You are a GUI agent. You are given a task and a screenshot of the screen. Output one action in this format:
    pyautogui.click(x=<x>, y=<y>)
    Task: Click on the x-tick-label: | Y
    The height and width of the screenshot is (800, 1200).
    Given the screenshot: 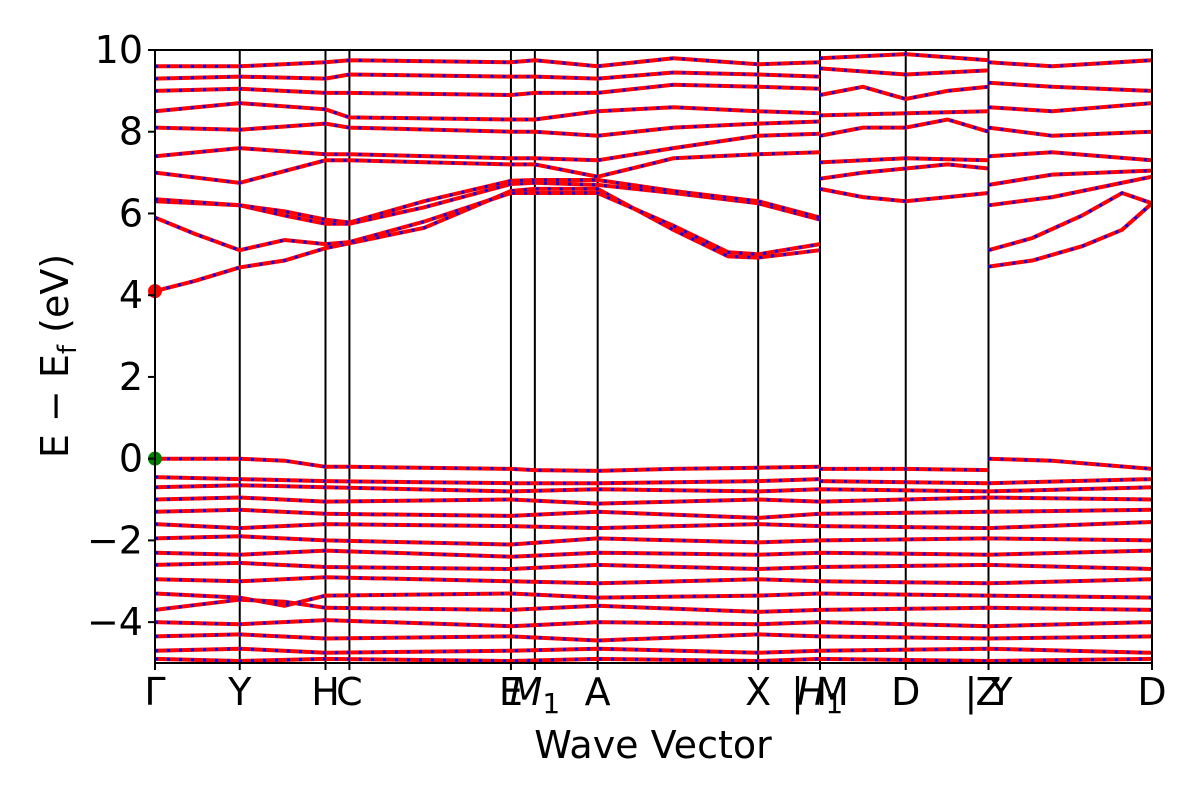 What is the action you would take?
    pyautogui.click(x=988, y=692)
    